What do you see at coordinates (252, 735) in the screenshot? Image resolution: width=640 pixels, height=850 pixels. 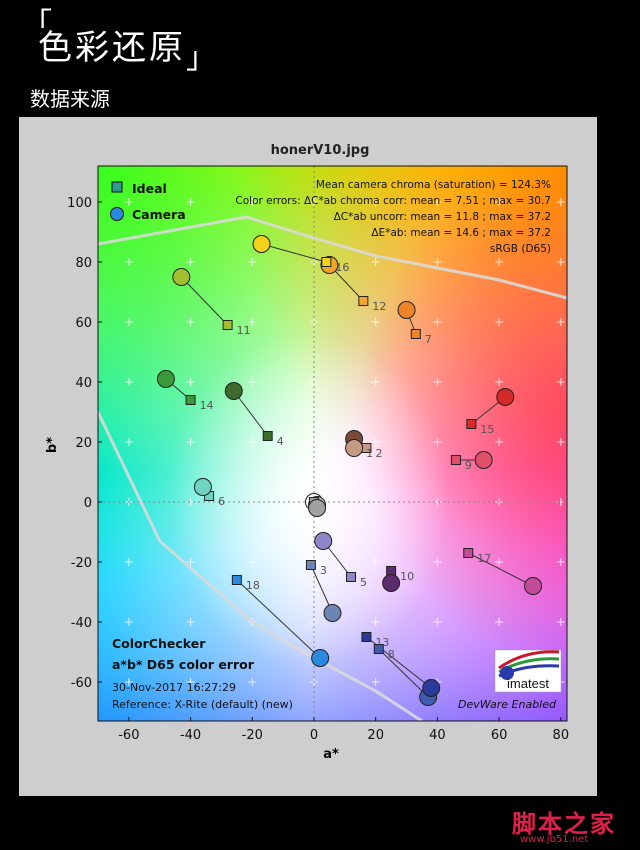 I see `x-tick-label: -20` at bounding box center [252, 735].